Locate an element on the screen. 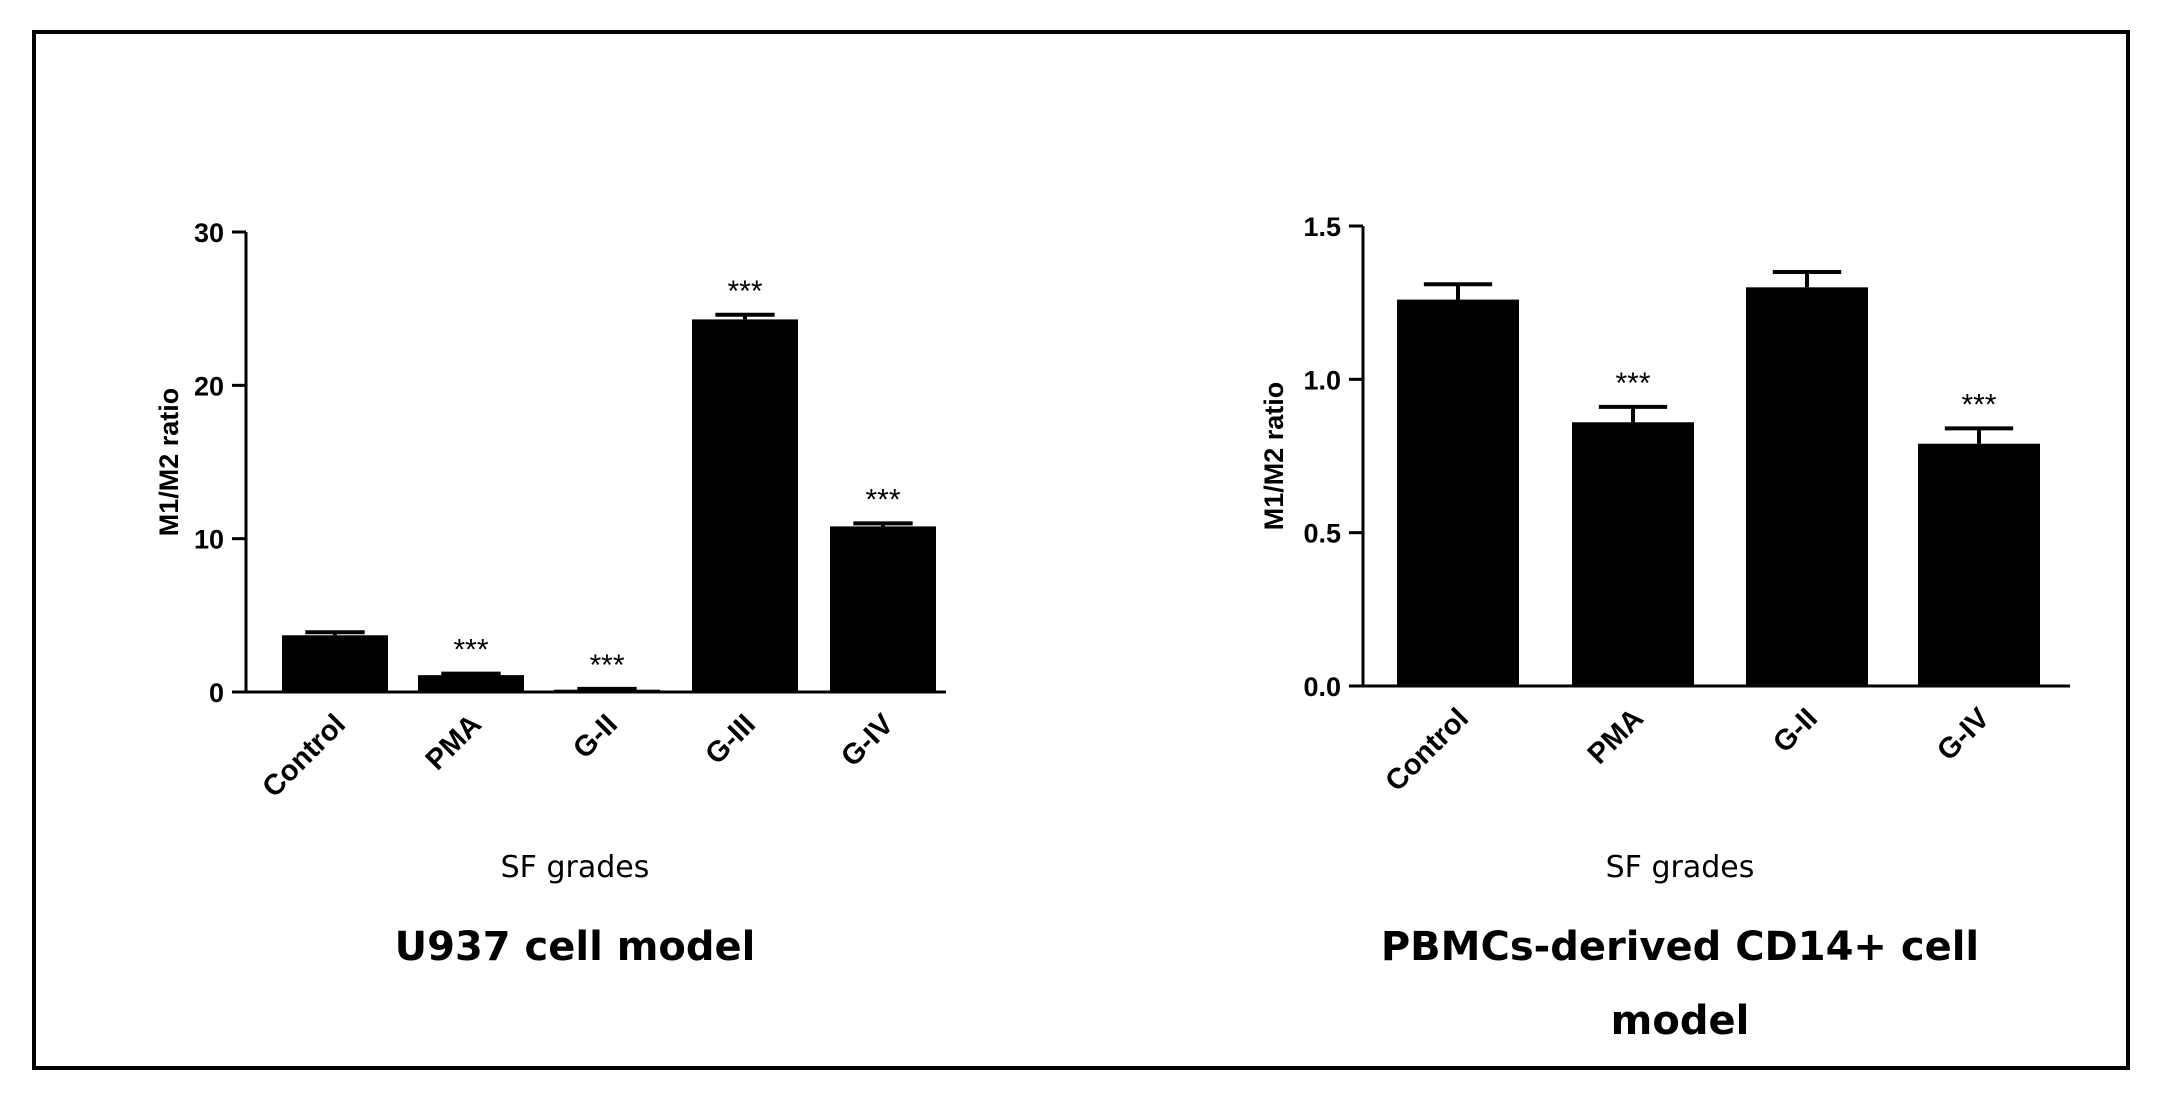 The width and height of the screenshot is (2169, 1104). y-tick-label: 1.5 is located at coordinates (1322, 227).